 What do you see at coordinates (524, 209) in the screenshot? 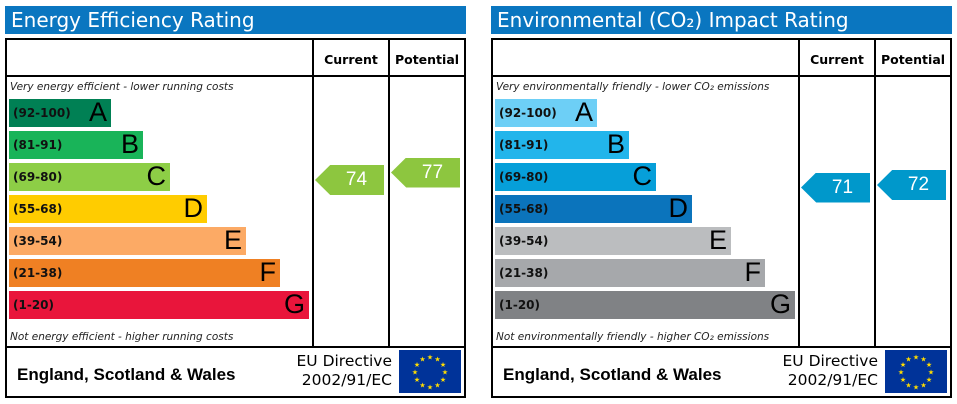
I see `band-range: (55-68)` at bounding box center [524, 209].